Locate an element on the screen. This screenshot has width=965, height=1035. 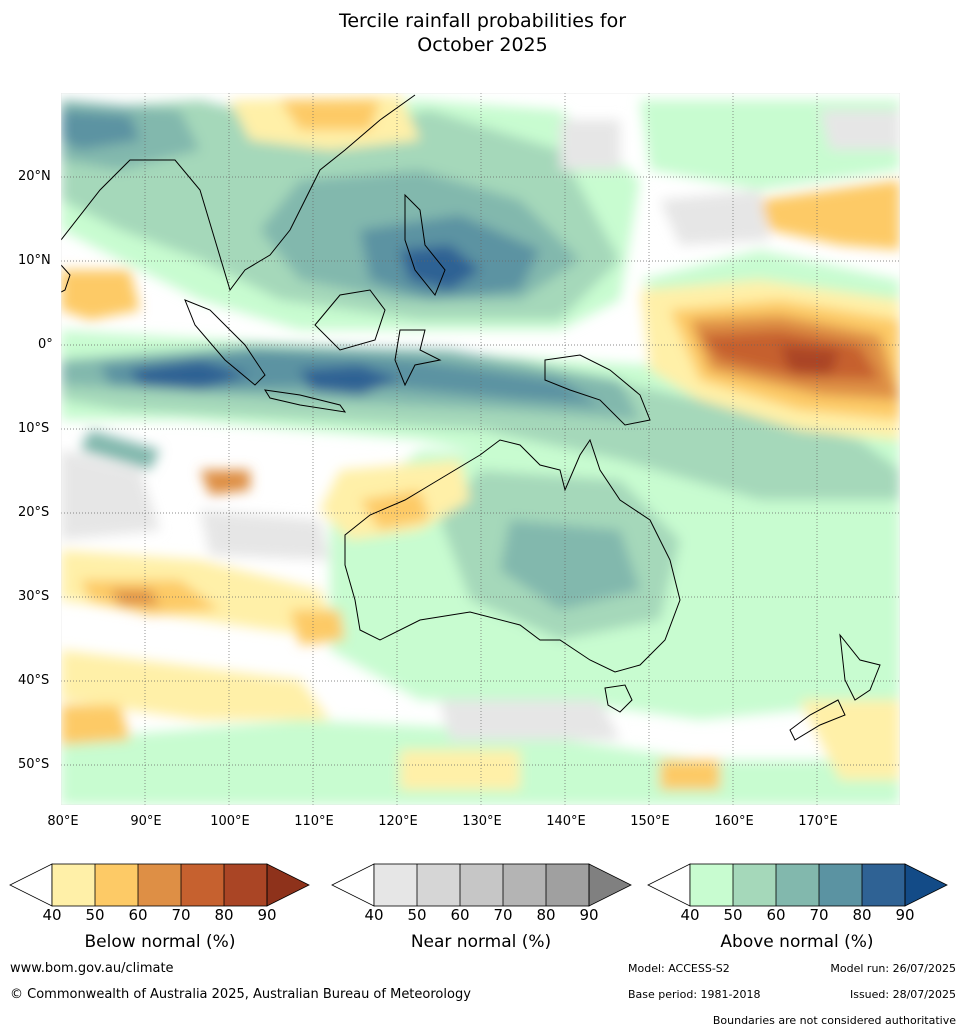
philippines-coastline is located at coordinates (425, 244).